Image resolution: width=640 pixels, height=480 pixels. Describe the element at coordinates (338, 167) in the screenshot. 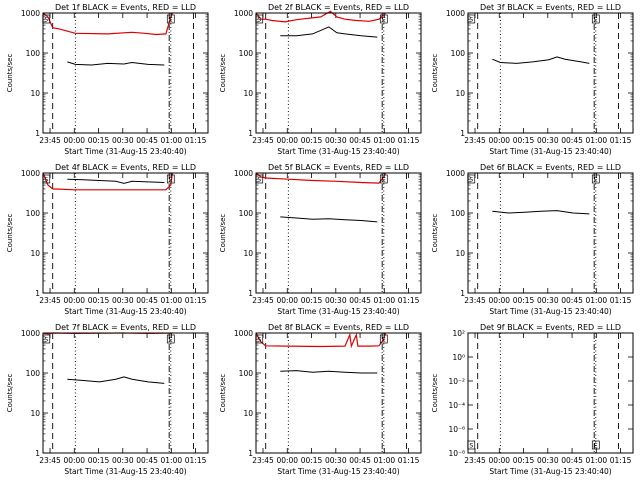

I see `panel-title: Det 5f BLACK = Events, RED = LLD` at that location.